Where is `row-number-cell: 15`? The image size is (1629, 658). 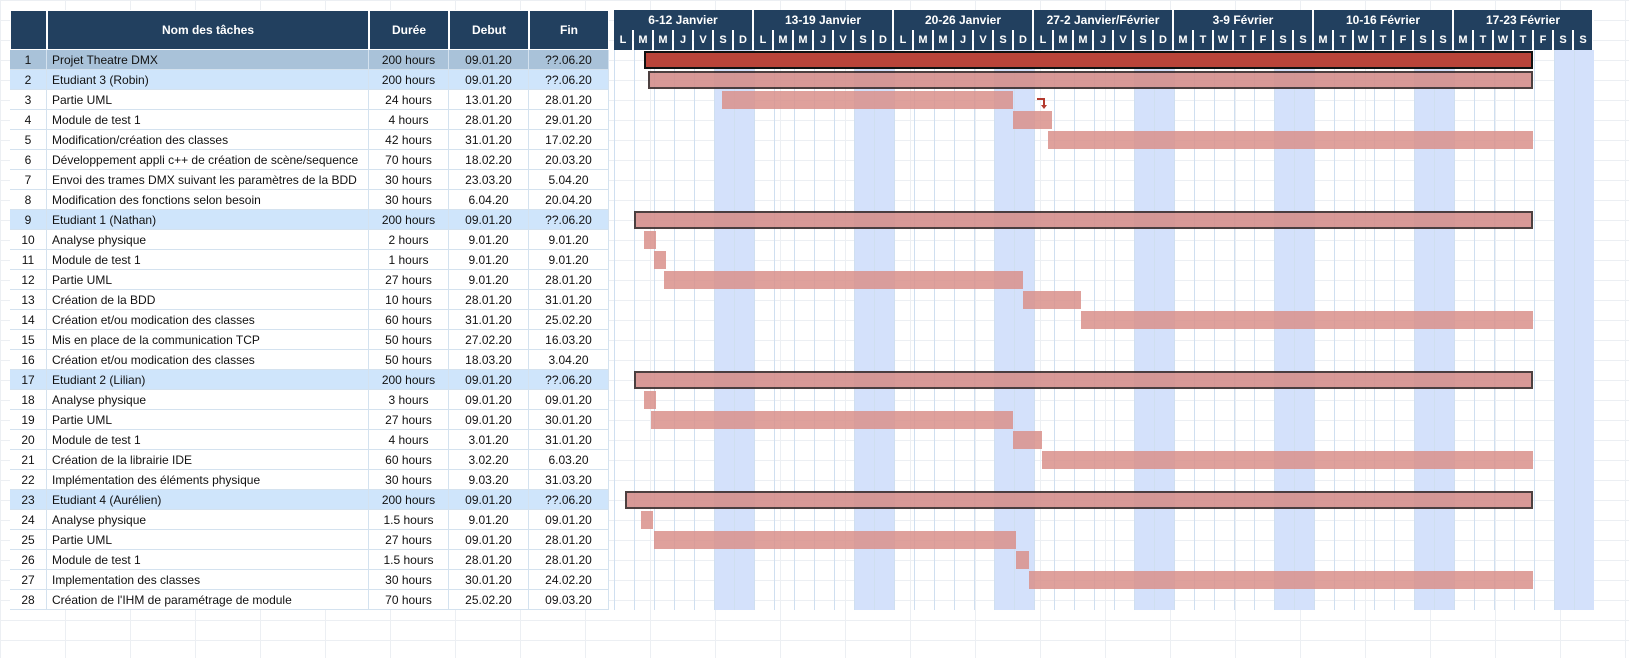 row-number-cell: 15 is located at coordinates (28, 340).